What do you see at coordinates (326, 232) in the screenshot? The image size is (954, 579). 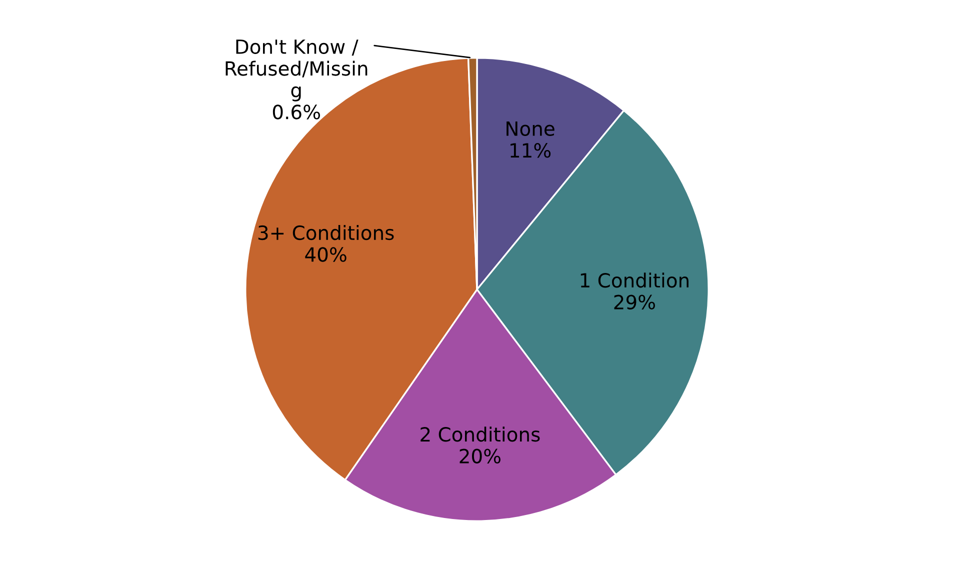 I see `slice-label: 3+ Conditions` at bounding box center [326, 232].